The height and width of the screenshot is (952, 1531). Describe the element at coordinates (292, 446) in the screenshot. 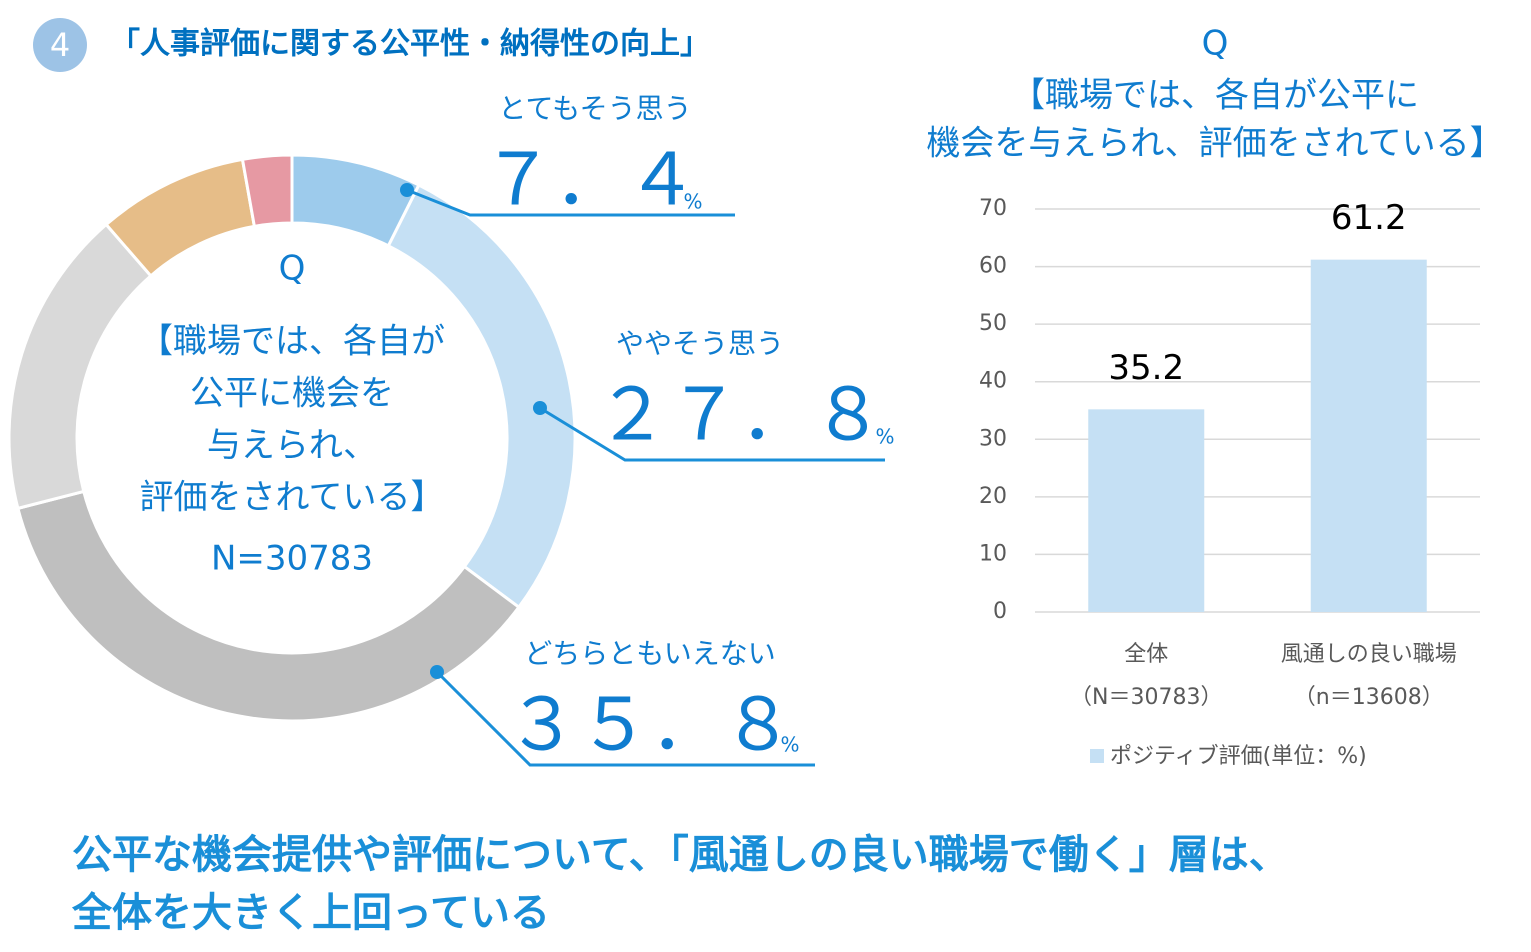

I see `center-text: 与えられ、` at that location.